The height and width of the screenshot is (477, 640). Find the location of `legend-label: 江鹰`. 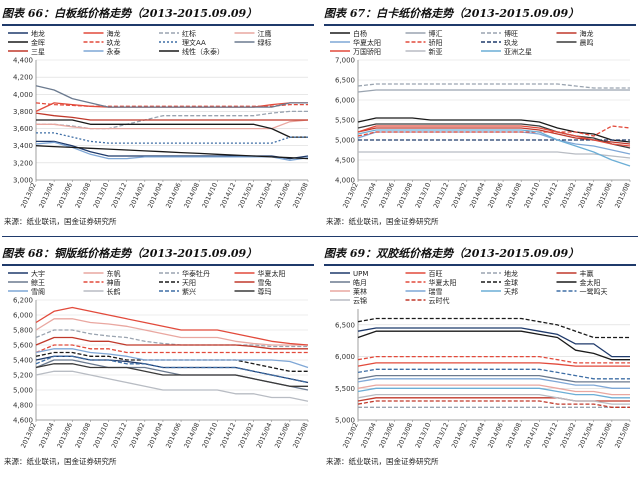

legend-label: 江鹰 is located at coordinates (265, 33).